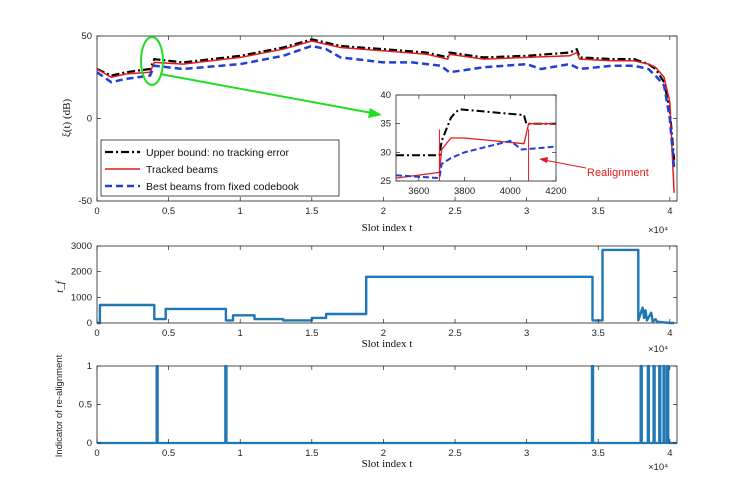  I want to click on main-xtick-label: 3.5, so click(598, 211).